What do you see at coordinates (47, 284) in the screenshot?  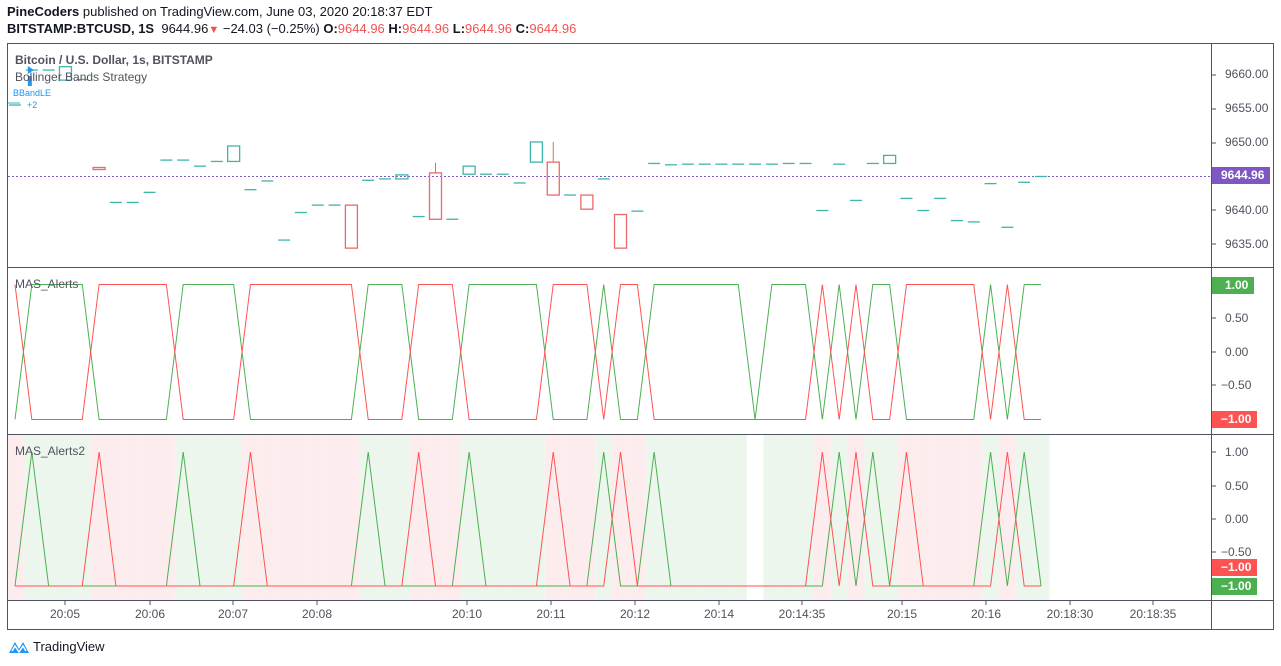 I see `pane2-title: MAS_Alerts` at bounding box center [47, 284].